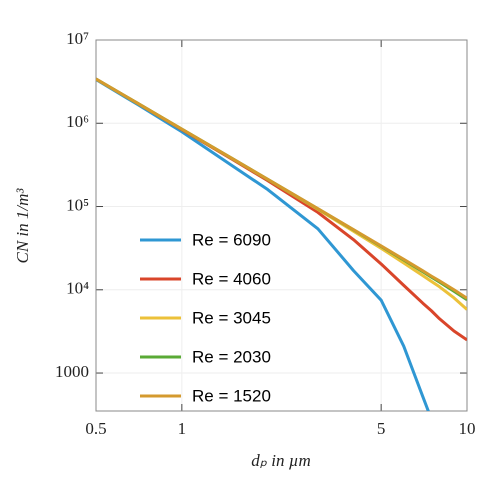  Describe the element at coordinates (467, 428) in the screenshot. I see `x-tick-label: 10` at that location.